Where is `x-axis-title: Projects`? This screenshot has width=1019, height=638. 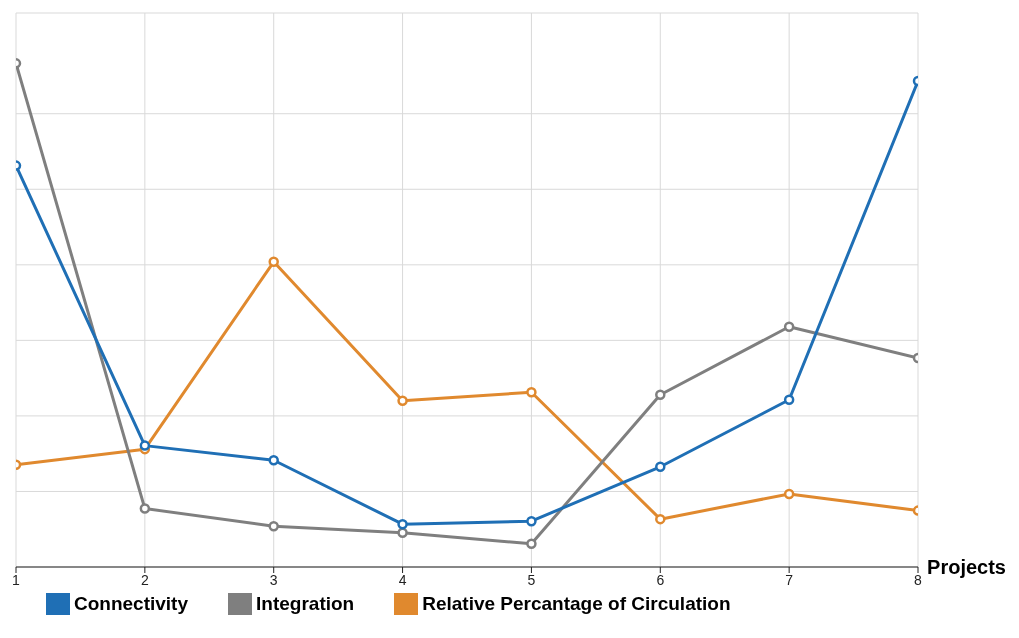 x-axis-title: Projects is located at coordinates (966, 567).